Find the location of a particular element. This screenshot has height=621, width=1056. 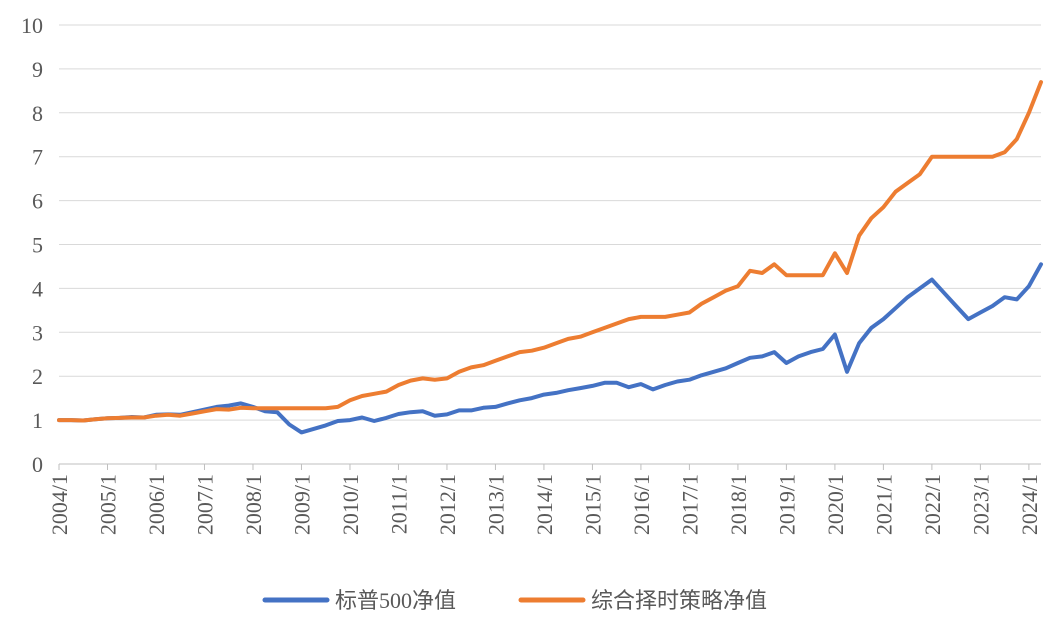

y-tick-label: 4 is located at coordinates (37, 288).